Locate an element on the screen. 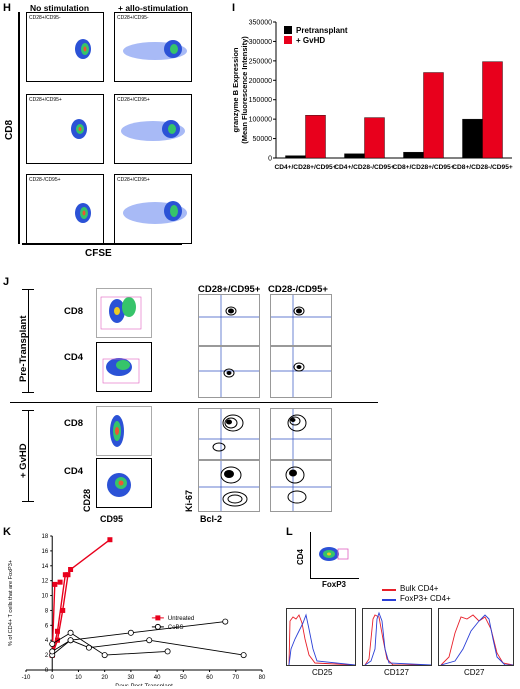 This screenshot has height=689, width=520. k-x-tick-label: 70 is located at coordinates (235, 678).